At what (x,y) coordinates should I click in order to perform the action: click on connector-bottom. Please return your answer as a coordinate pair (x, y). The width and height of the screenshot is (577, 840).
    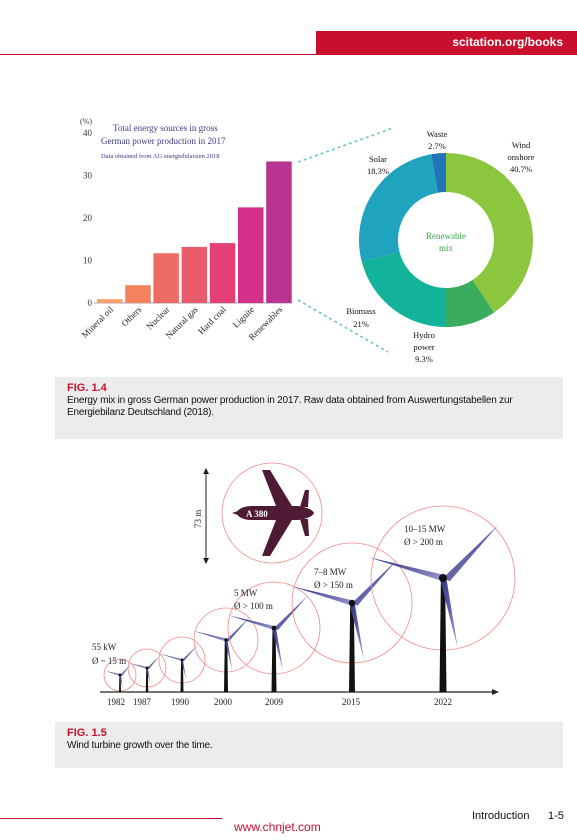
    Looking at the image, I should click on (343, 326).